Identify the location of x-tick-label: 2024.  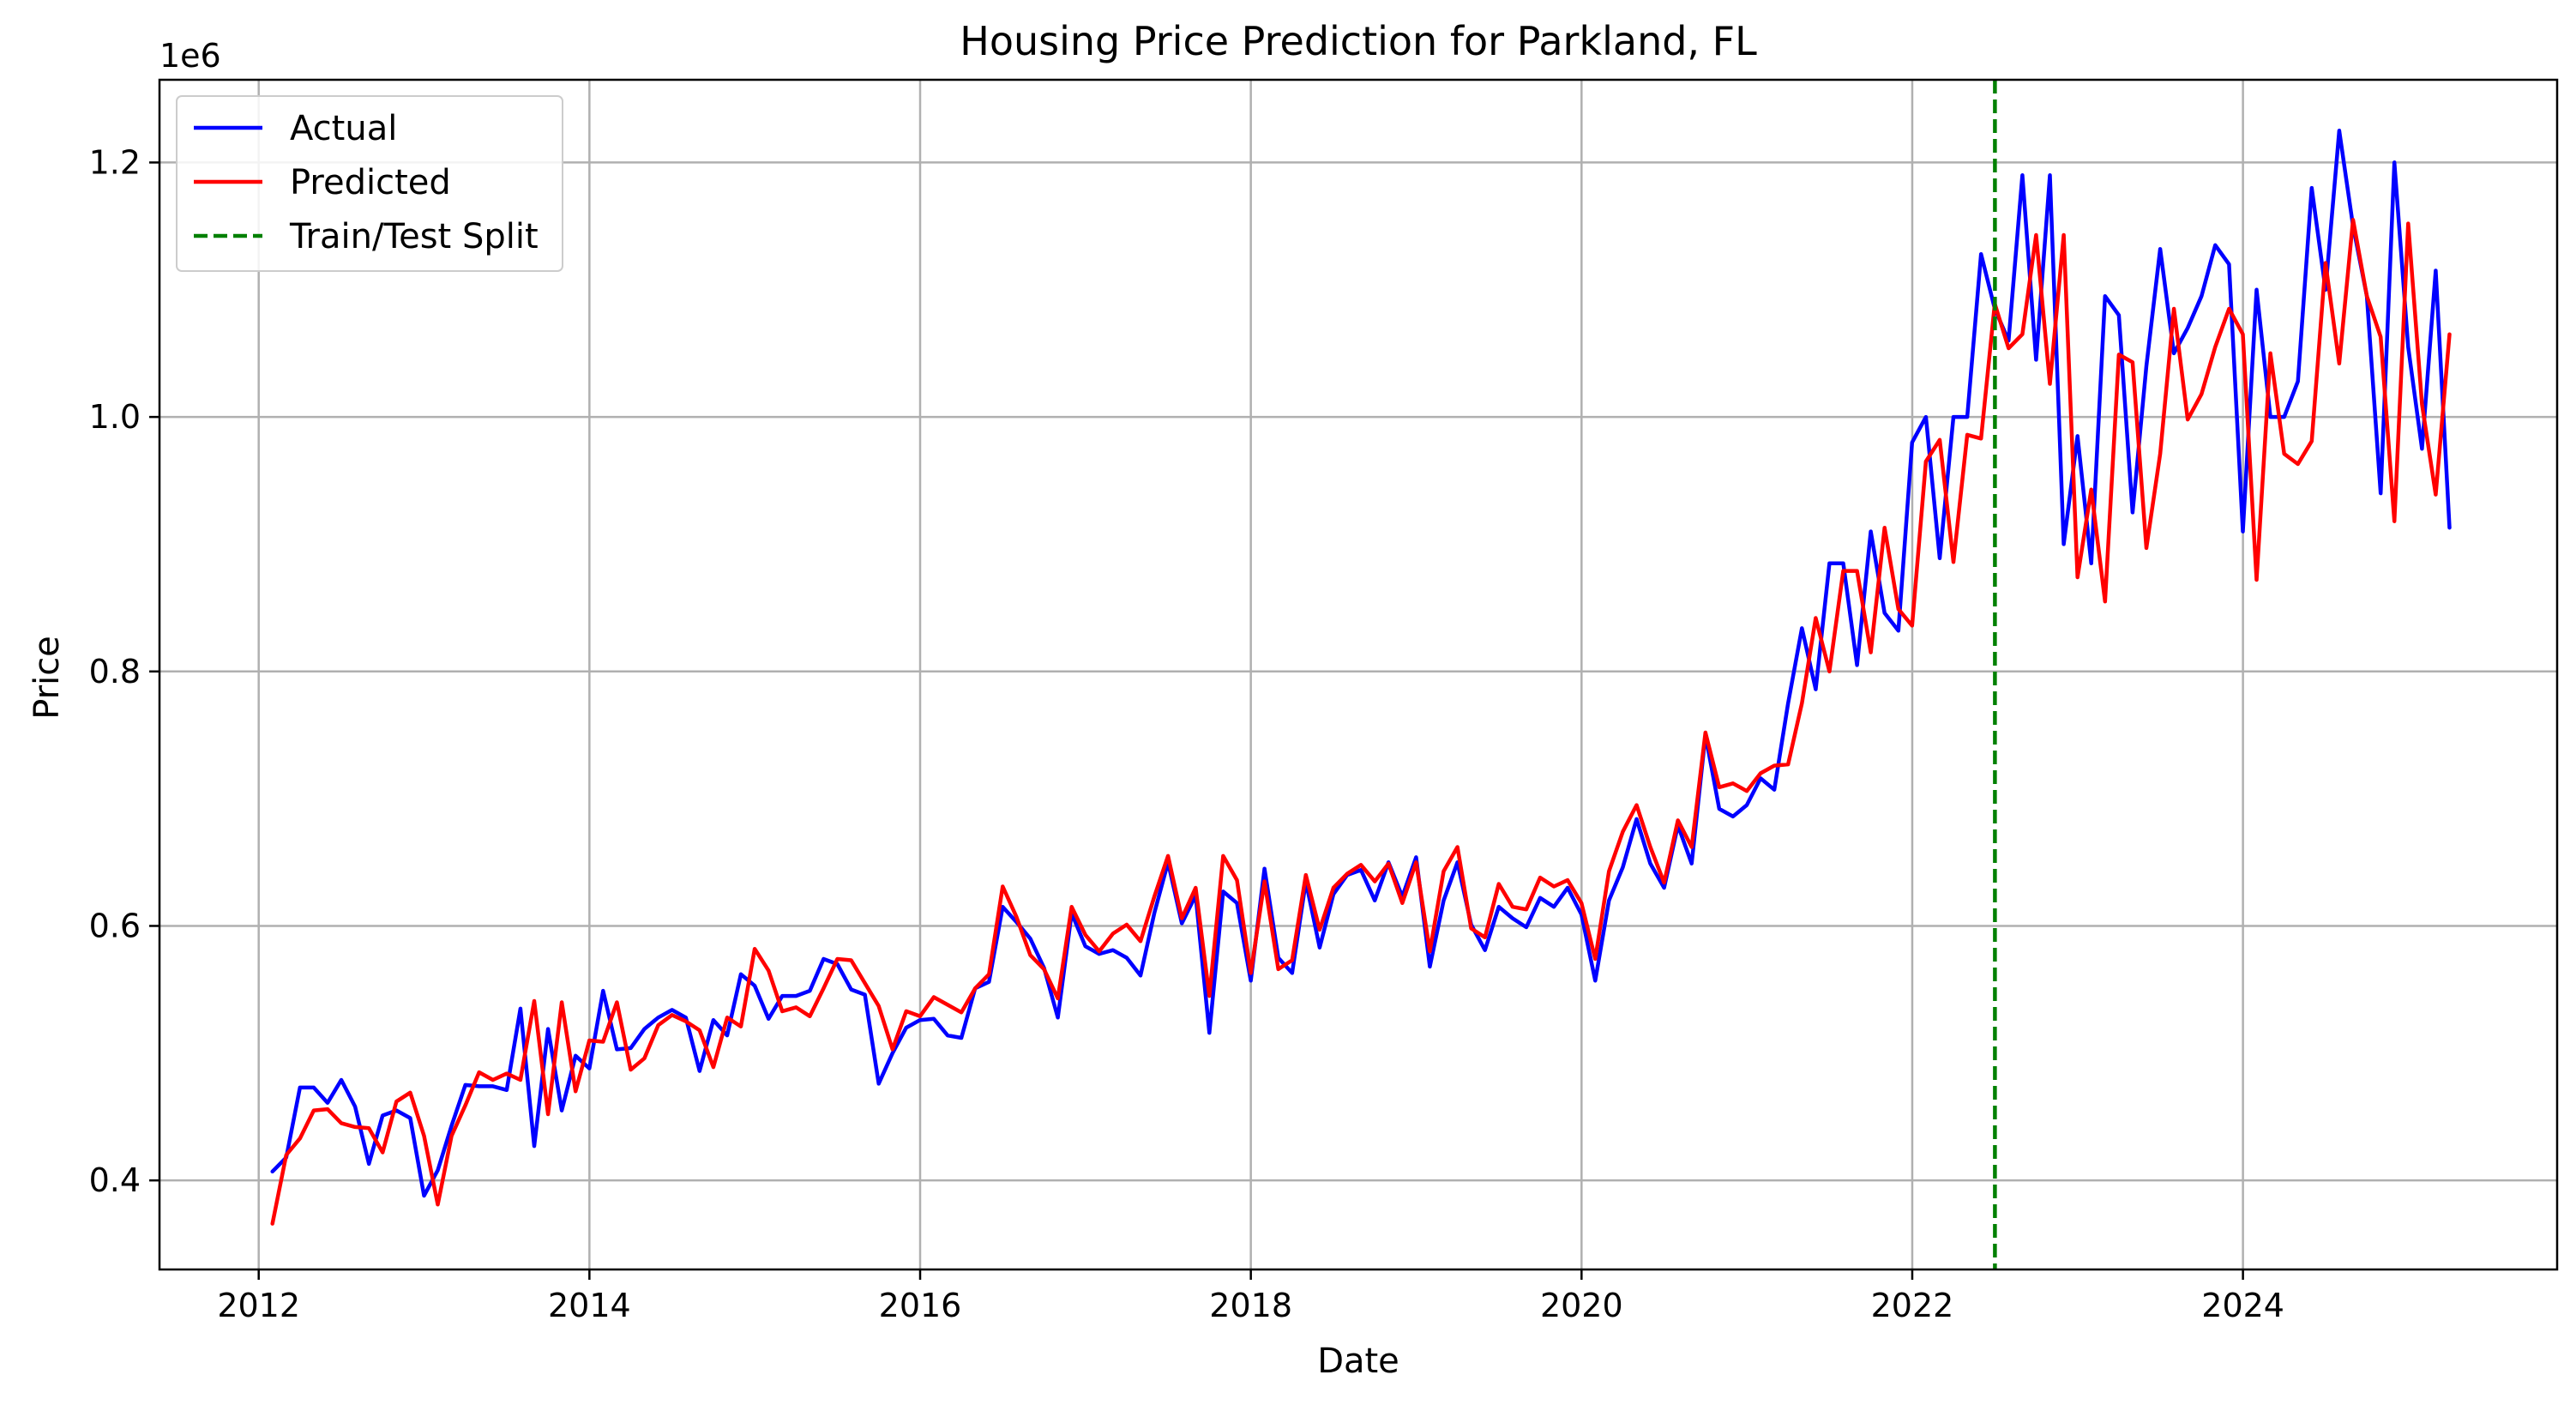
(2242, 1305).